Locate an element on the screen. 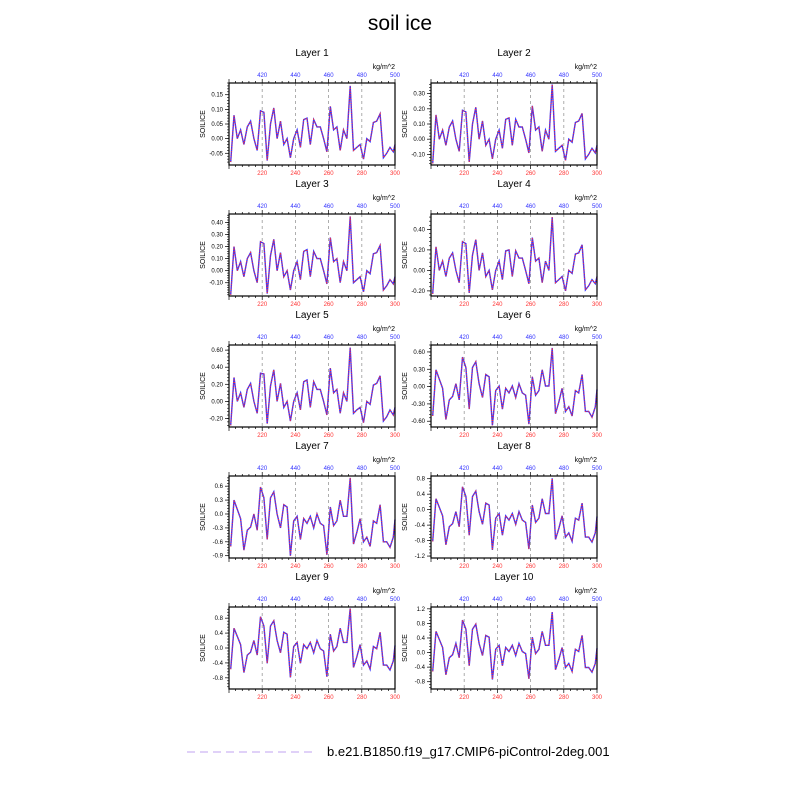 The height and width of the screenshot is (800, 800). y-tick-label: -0.9 is located at coordinates (218, 557).